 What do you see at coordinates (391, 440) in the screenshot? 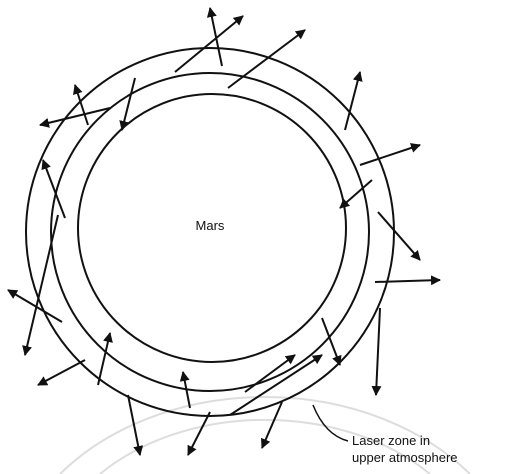
I see `zone-label-line: Laser zone in` at bounding box center [391, 440].